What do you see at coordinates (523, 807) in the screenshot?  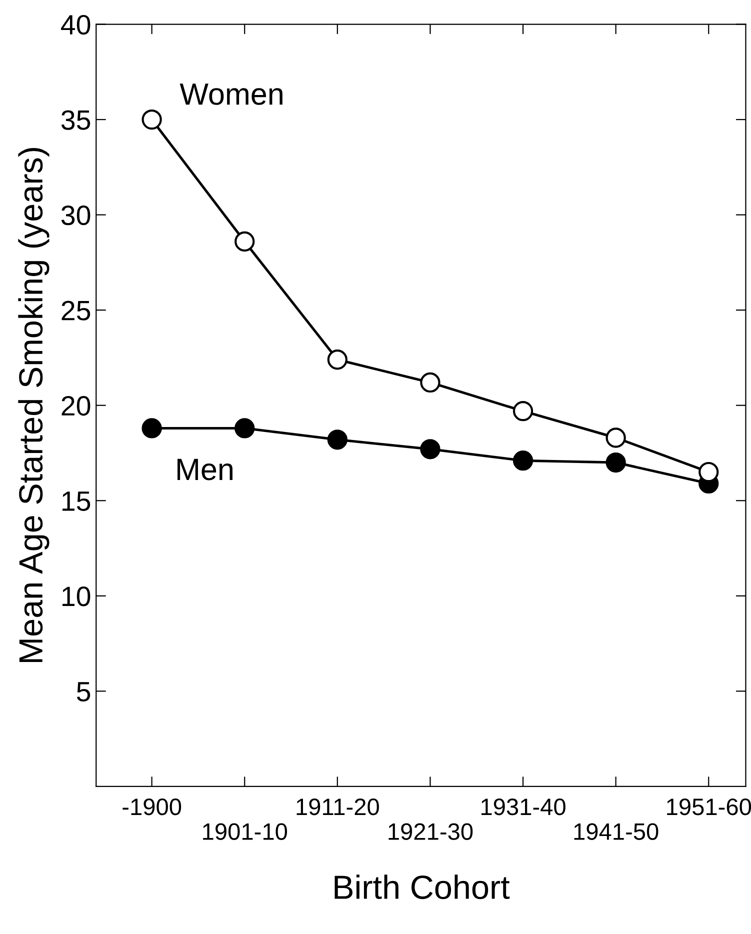 I see `x-tick-label: 1931-40` at bounding box center [523, 807].